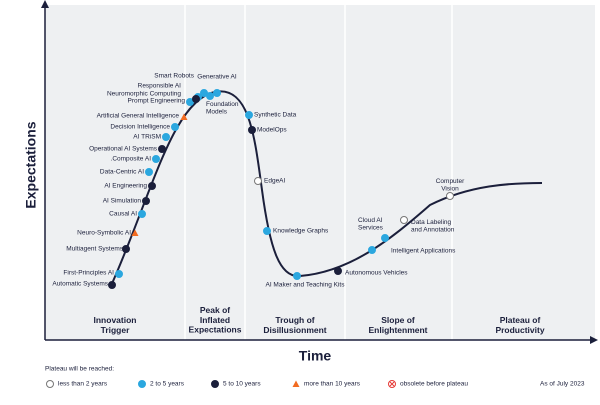 The image size is (600, 405). I want to click on y-arrow, so click(45, 4).